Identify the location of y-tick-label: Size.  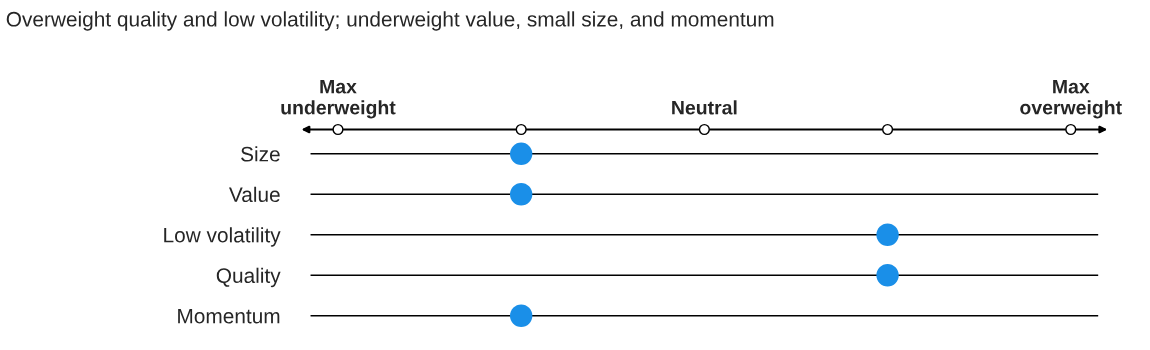
(260, 154).